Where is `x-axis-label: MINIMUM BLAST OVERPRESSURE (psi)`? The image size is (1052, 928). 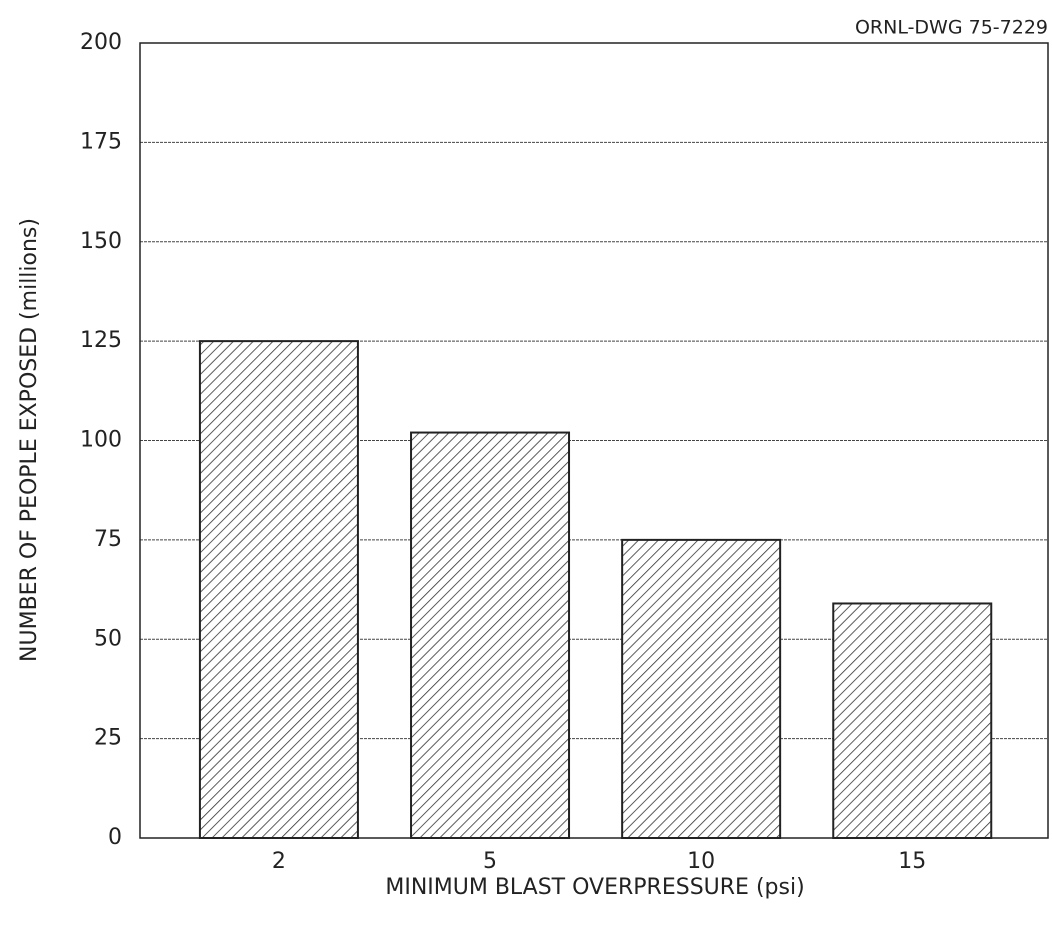
x-axis-label: MINIMUM BLAST OVERPRESSURE (psi) is located at coordinates (594, 887).